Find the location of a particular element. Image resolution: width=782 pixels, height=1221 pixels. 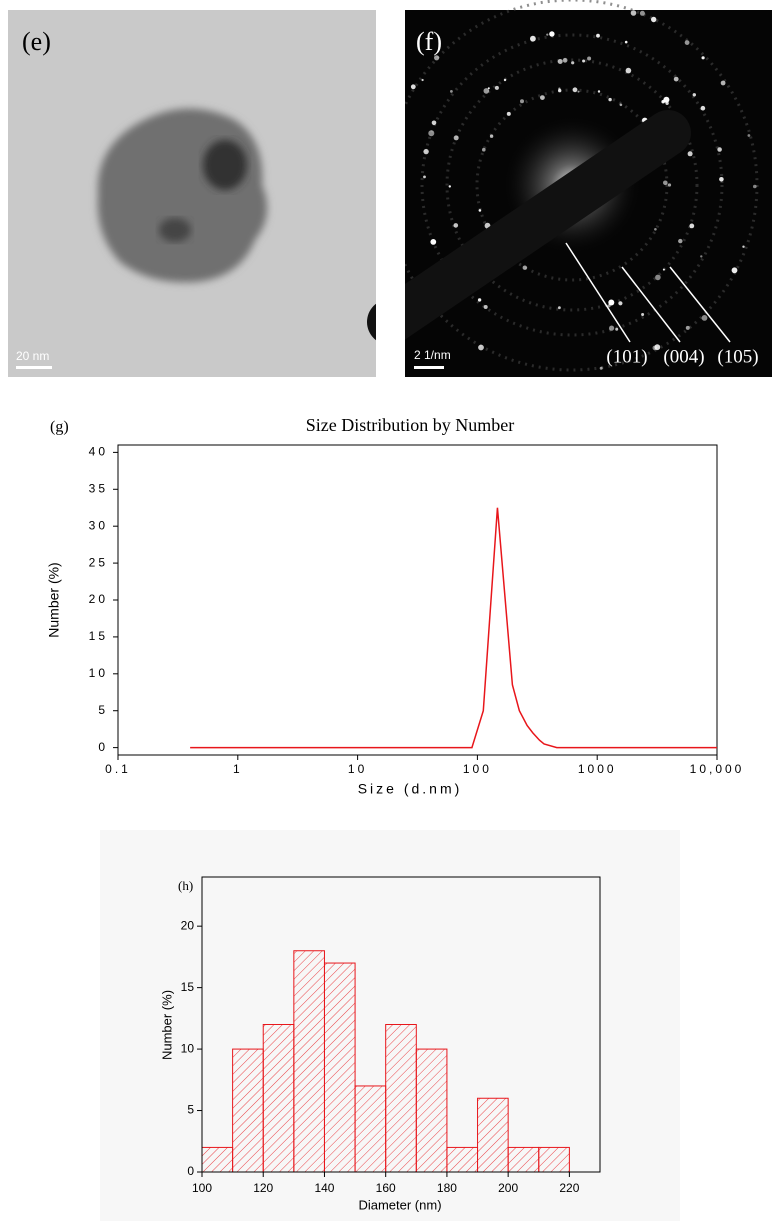

beam-stopper is located at coordinates (529, 227).